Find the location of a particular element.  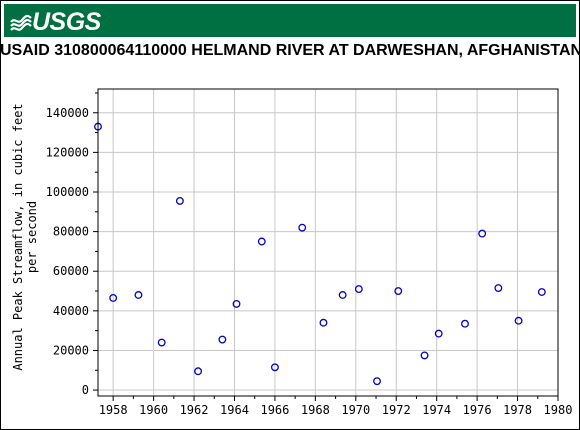

usgs-banner: USGS is located at coordinates (290, 20).